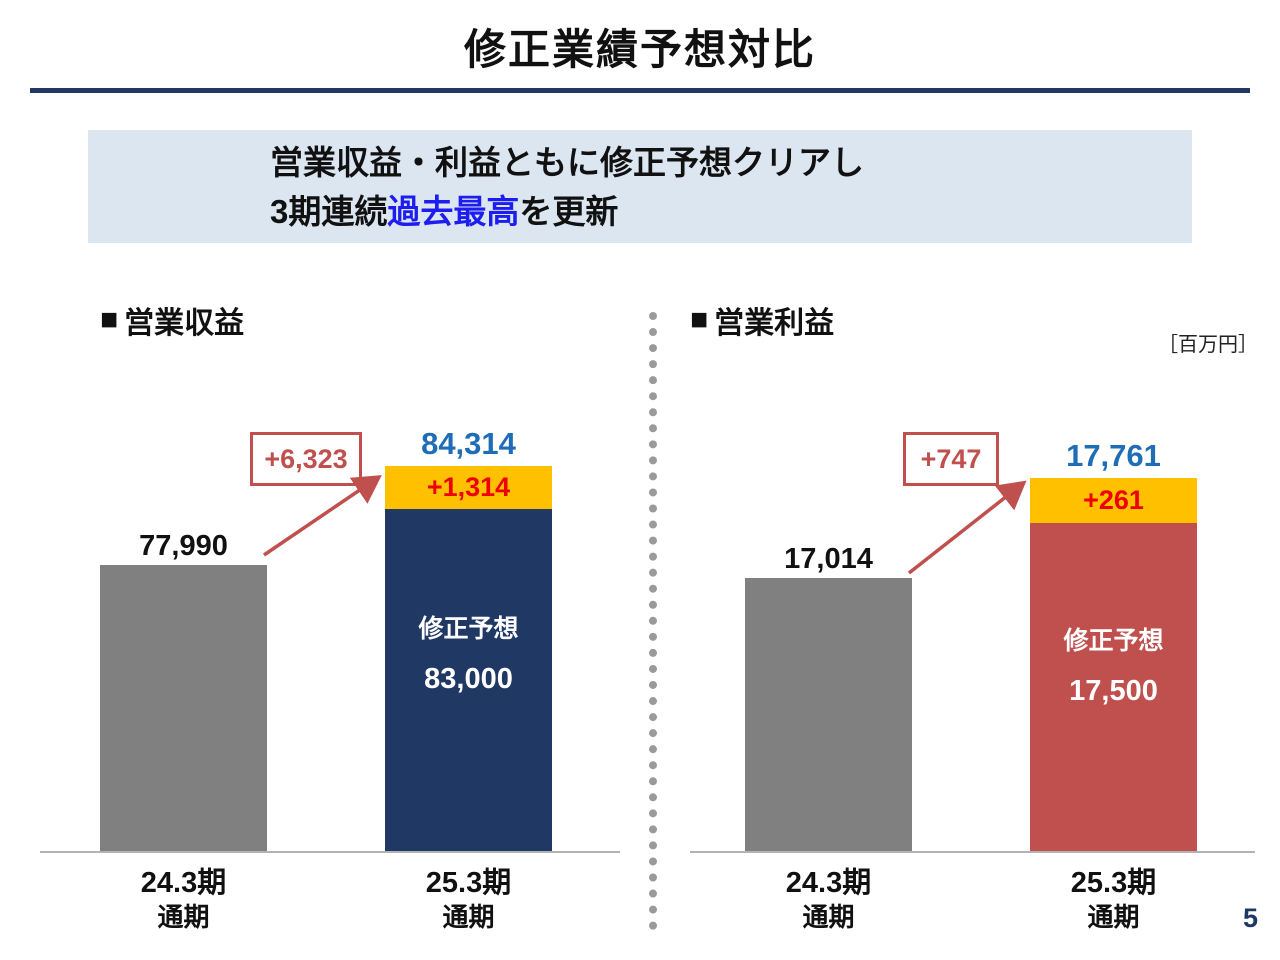  Describe the element at coordinates (951, 459) in the screenshot. I see `profit-delta-box: +747` at that location.